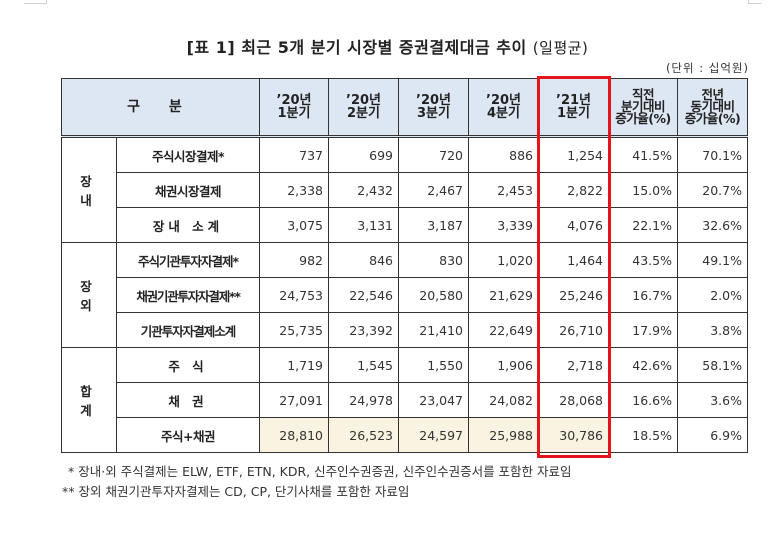 The height and width of the screenshot is (534, 775). What do you see at coordinates (643, 295) in the screenshot?
I see `cell-qoq: 16.7%` at bounding box center [643, 295].